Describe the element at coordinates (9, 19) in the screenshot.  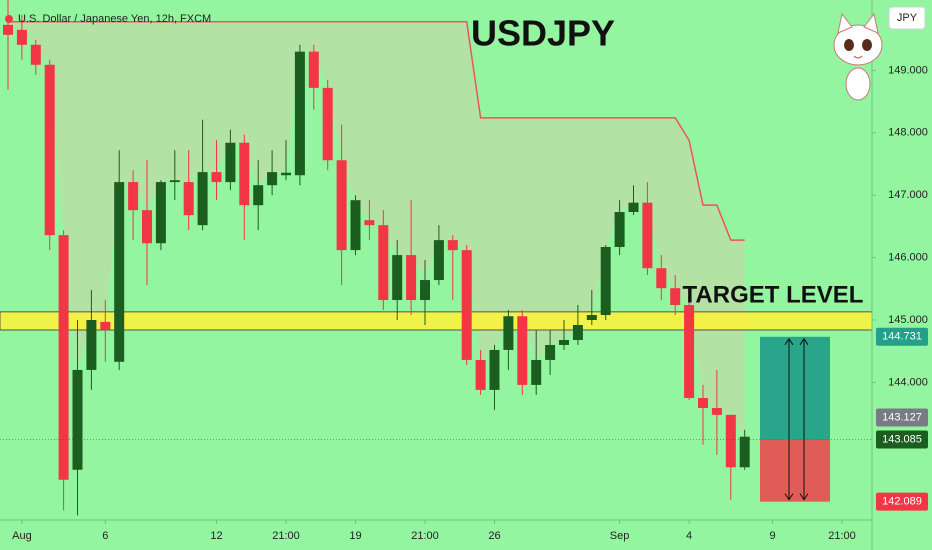
I see `legend-dot` at that location.